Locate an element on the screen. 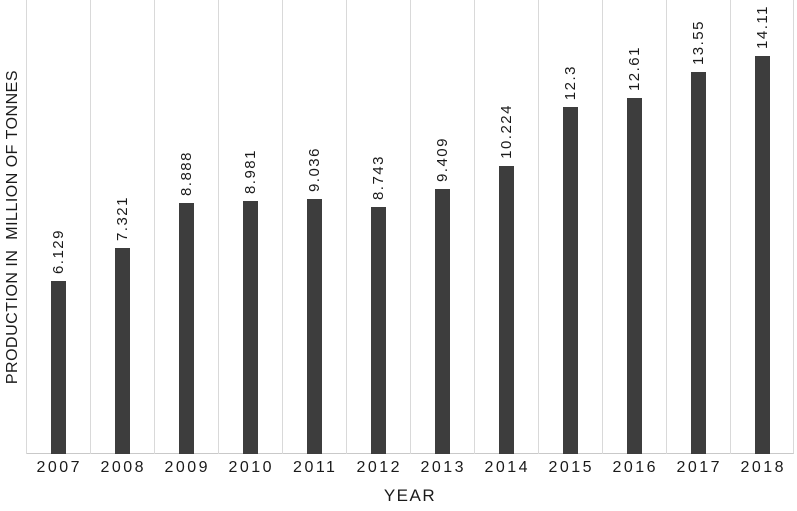 This screenshot has height=511, width=797. category-column-2013: 9.409 is located at coordinates (442, 227).